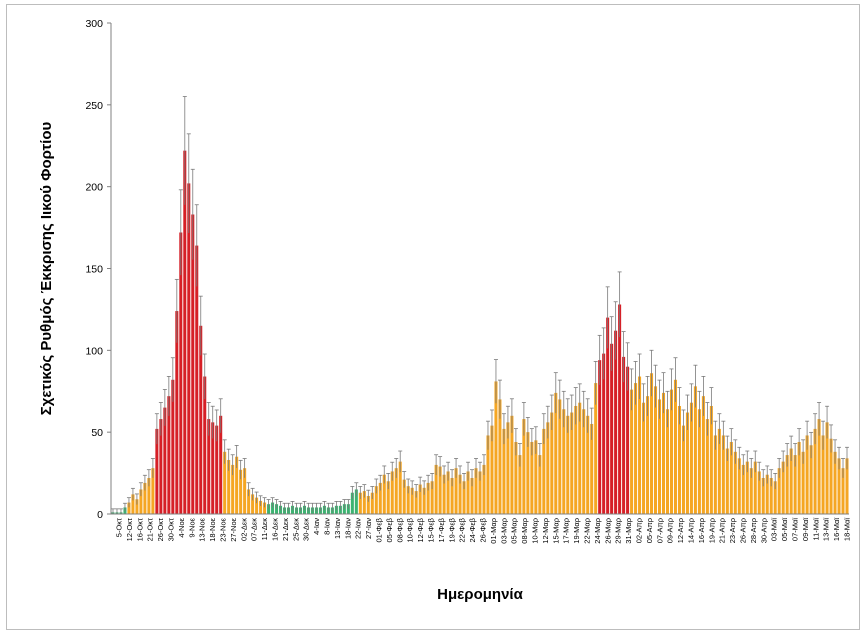 The width and height of the screenshot is (868, 636). I want to click on x-tick-label: 07-Απρ, so click(659, 530).